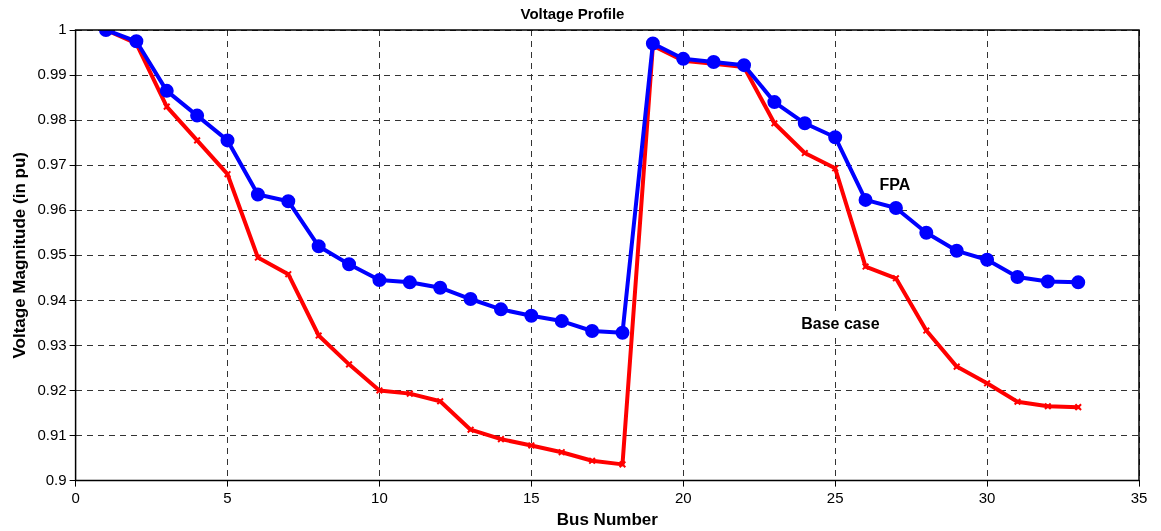 This screenshot has width=1161, height=531. I want to click on x-tick-label: 15, so click(531, 497).